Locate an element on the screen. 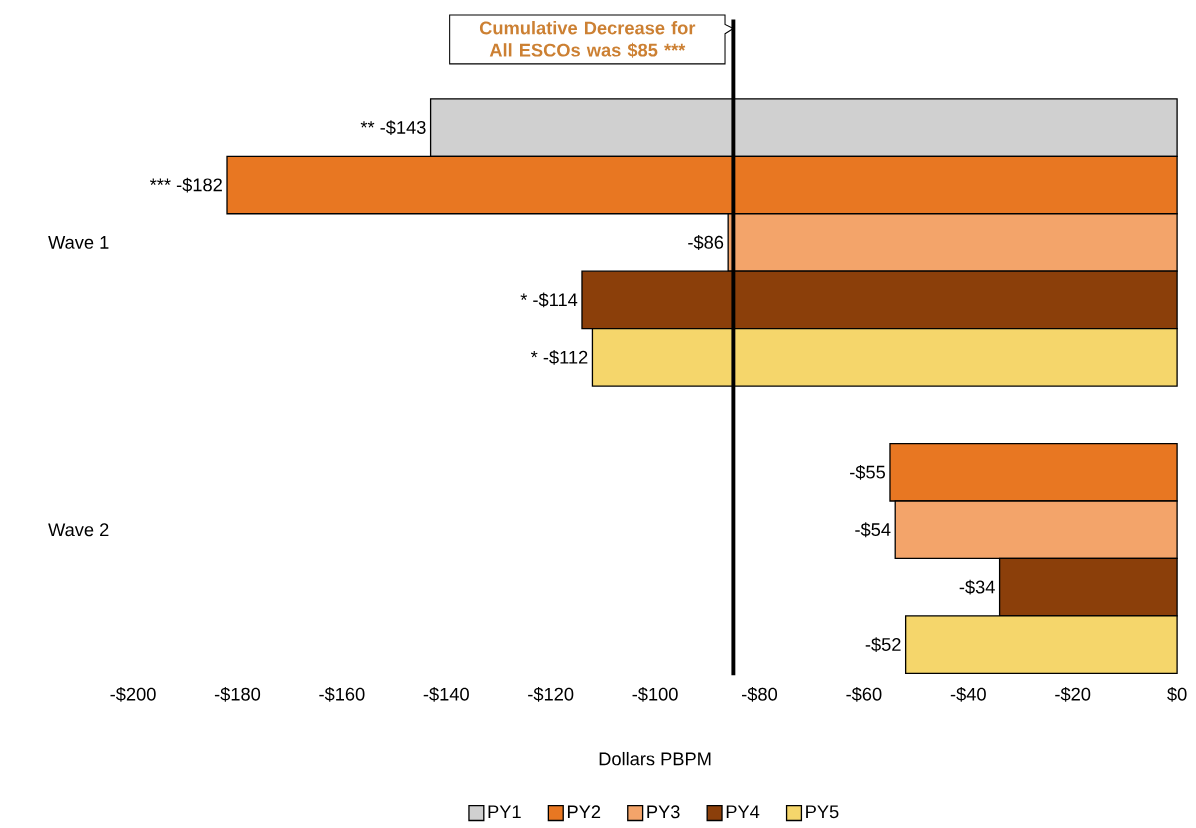 The height and width of the screenshot is (828, 1196). data-label: * -$114 is located at coordinates (549, 300).